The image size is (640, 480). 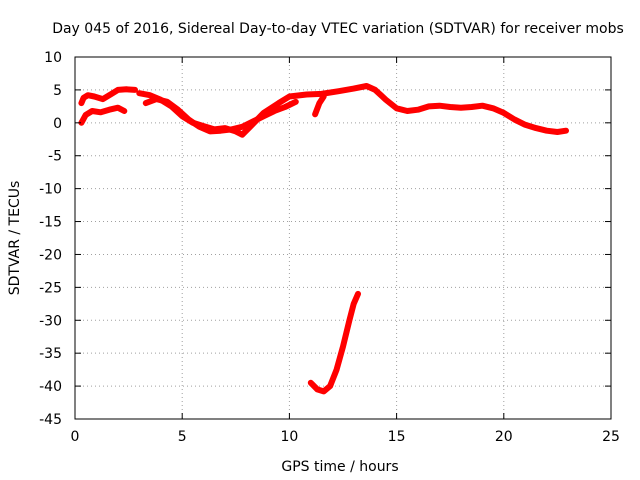 What do you see at coordinates (182, 437) in the screenshot?
I see `x-tick-label: 5` at bounding box center [182, 437].